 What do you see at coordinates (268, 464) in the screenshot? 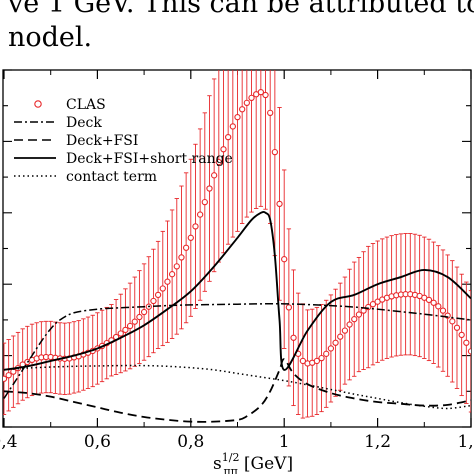
I see `x-axis-label-unit: [GeV]` at bounding box center [268, 464].